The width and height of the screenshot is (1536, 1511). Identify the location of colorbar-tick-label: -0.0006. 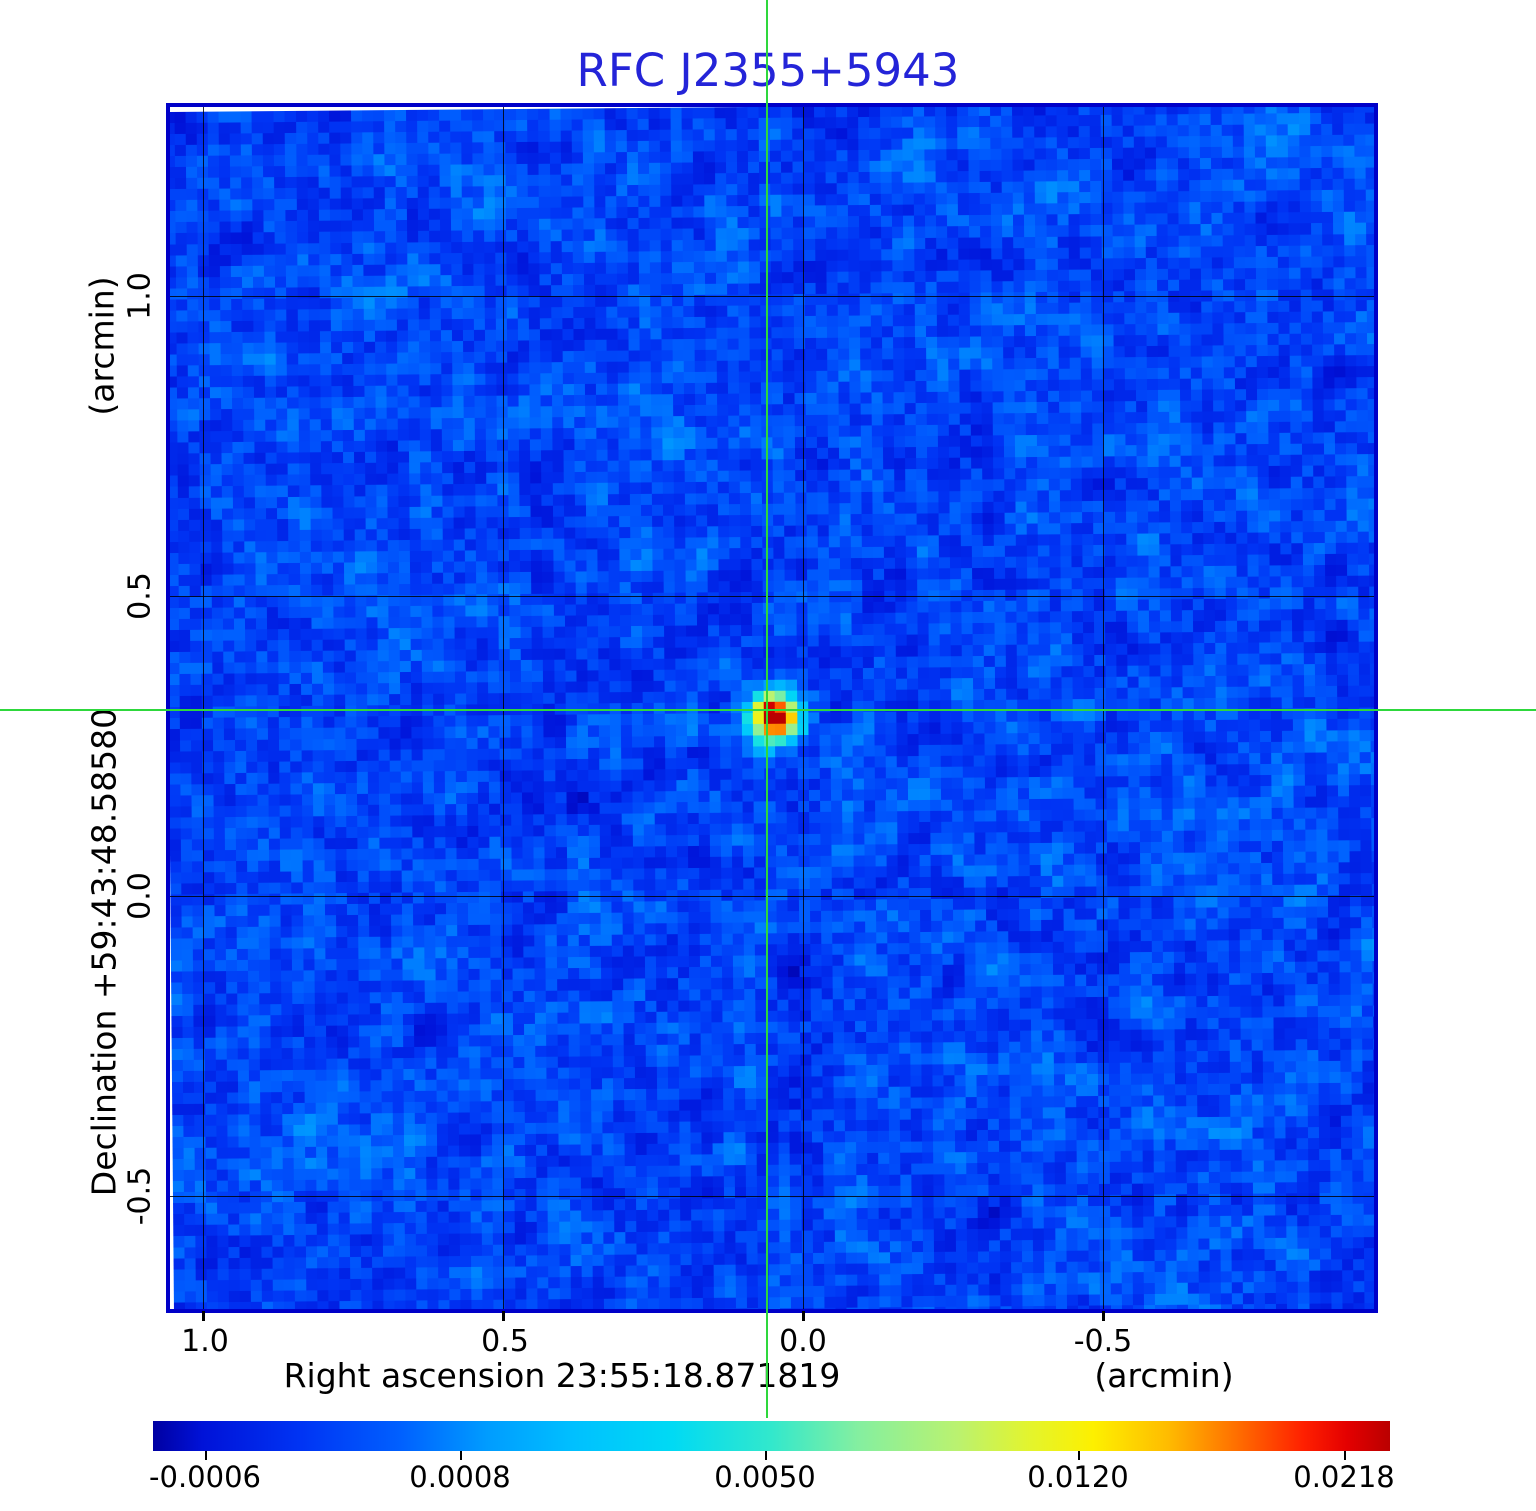
(205, 1477).